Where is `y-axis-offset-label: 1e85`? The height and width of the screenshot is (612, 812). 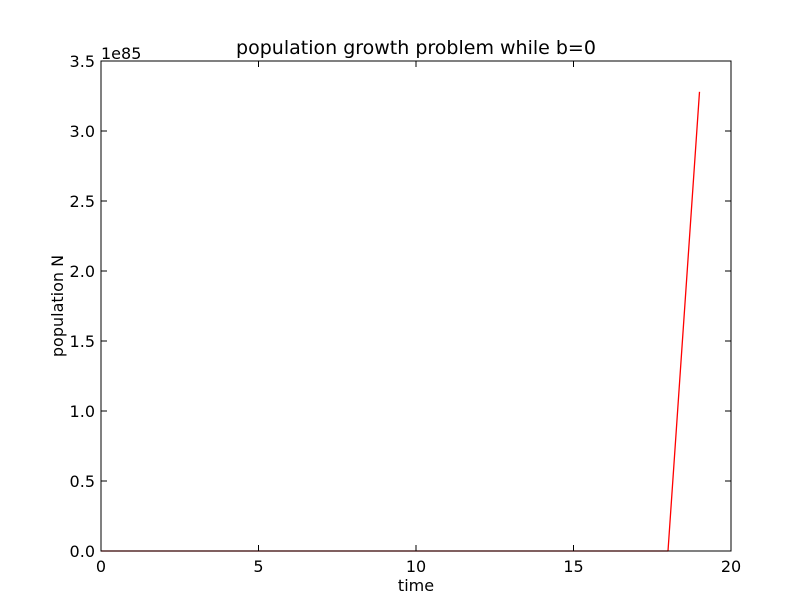 y-axis-offset-label: 1e85 is located at coordinates (121, 53).